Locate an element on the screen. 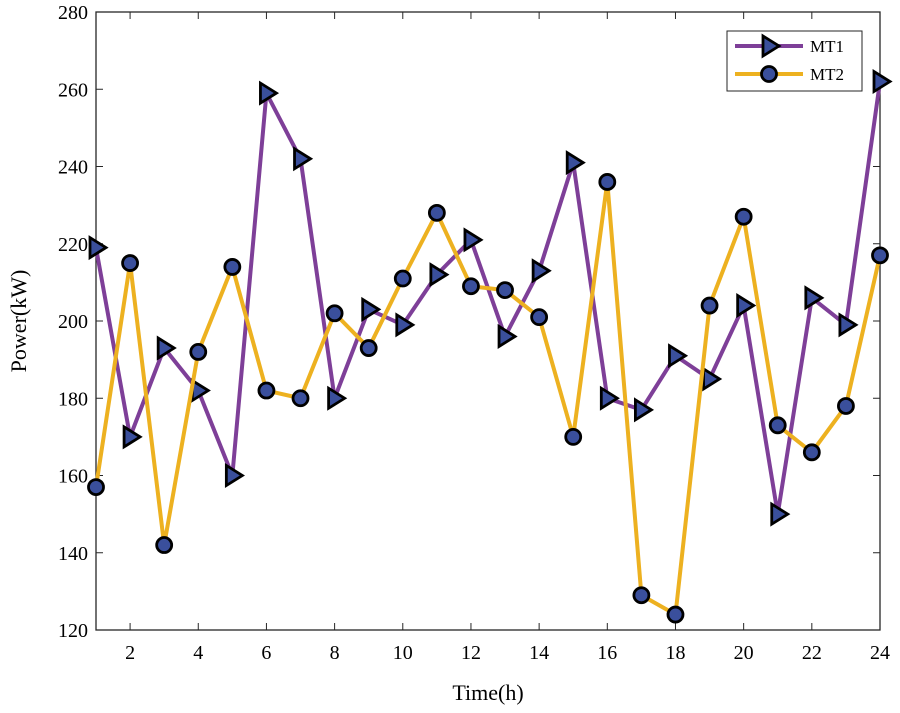  y-tick-label: 140 is located at coordinates (73, 554).